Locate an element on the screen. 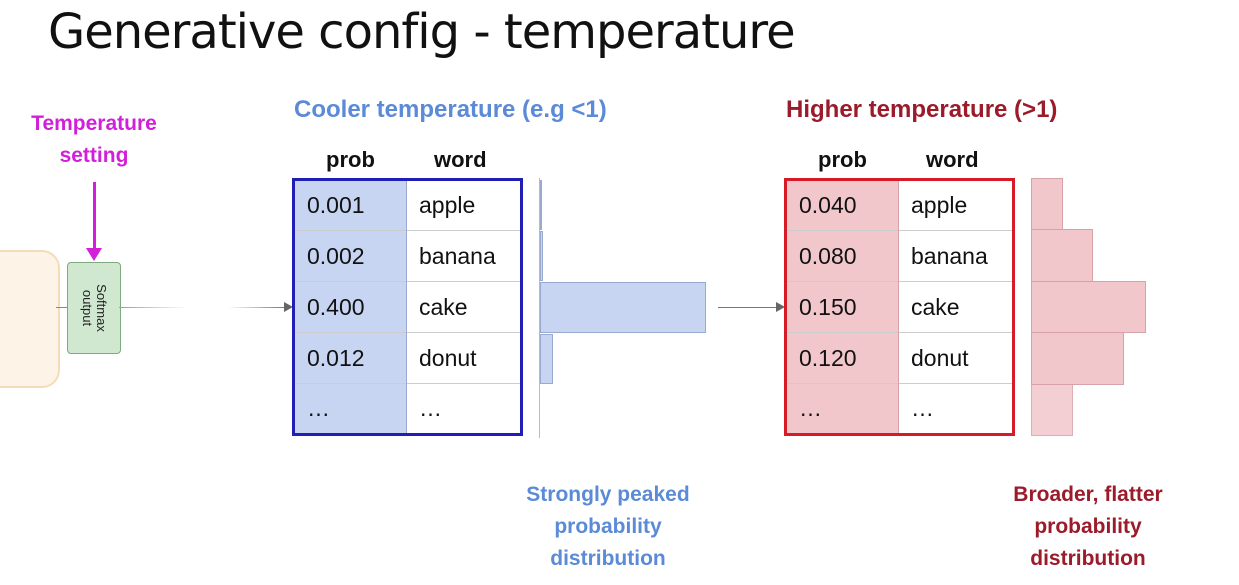  warm-bar-cake is located at coordinates (1088, 307).